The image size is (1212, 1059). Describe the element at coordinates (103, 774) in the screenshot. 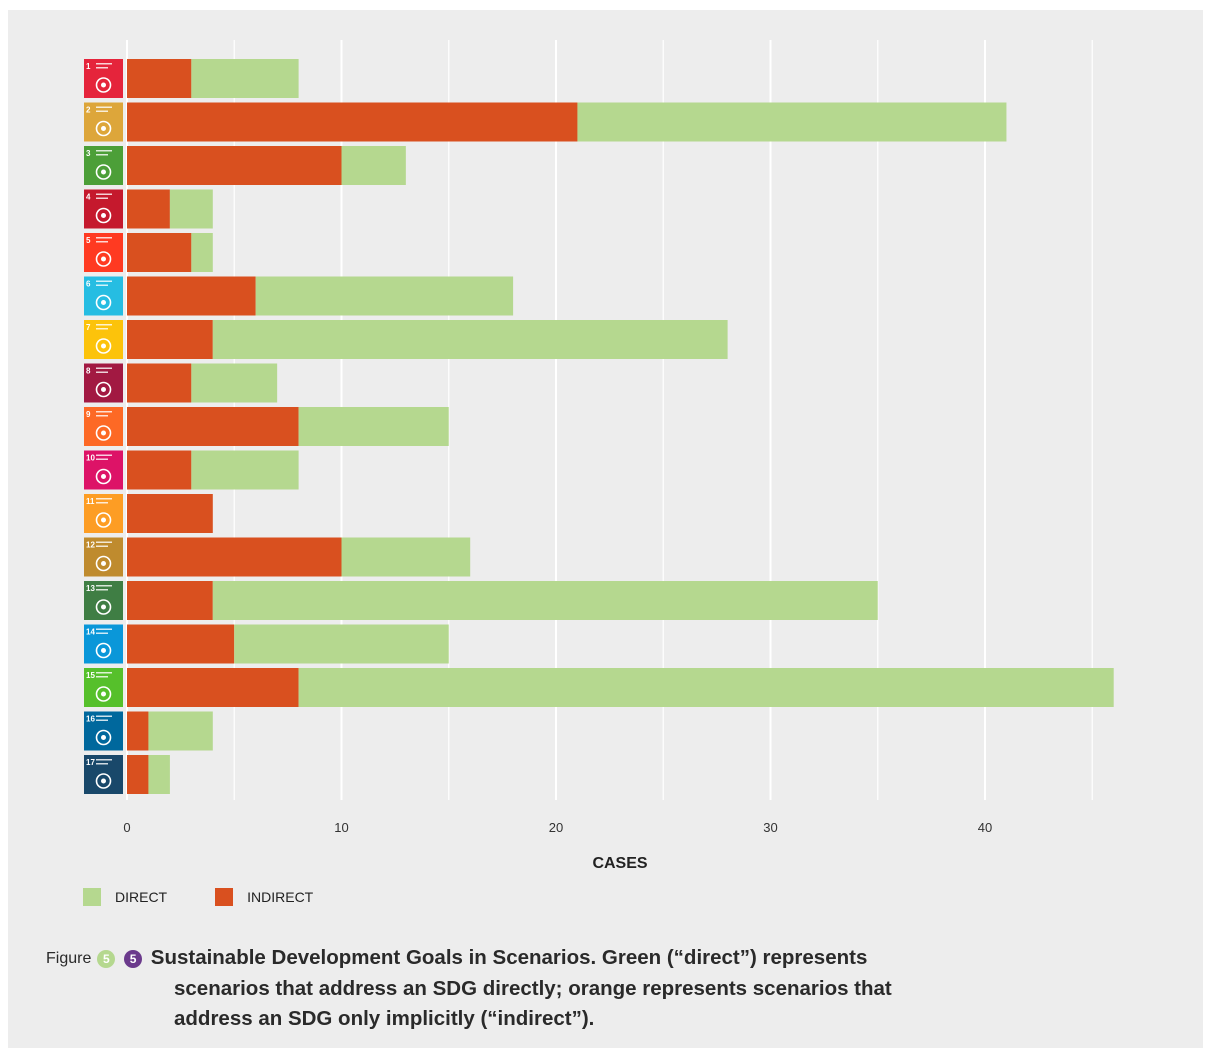

I see `sdg-17-icon: 17` at that location.